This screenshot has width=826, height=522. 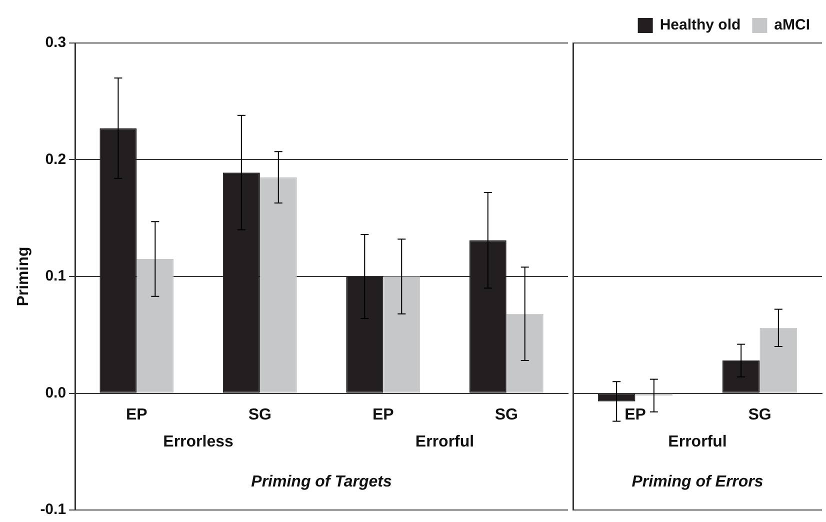 I want to click on y-tick-label: 0.1, so click(x=55, y=276).